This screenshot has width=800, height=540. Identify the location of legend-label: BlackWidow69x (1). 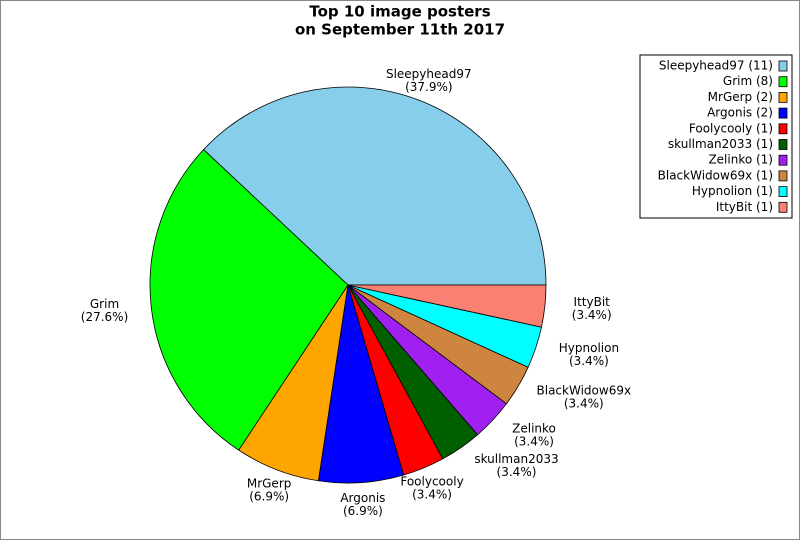
(715, 175).